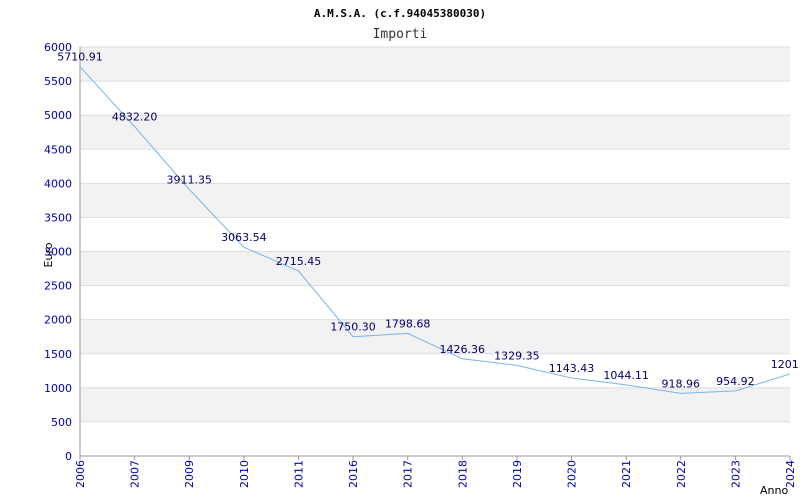 The image size is (800, 500). What do you see at coordinates (58, 217) in the screenshot?
I see `y-tick-label: 3500` at bounding box center [58, 217].